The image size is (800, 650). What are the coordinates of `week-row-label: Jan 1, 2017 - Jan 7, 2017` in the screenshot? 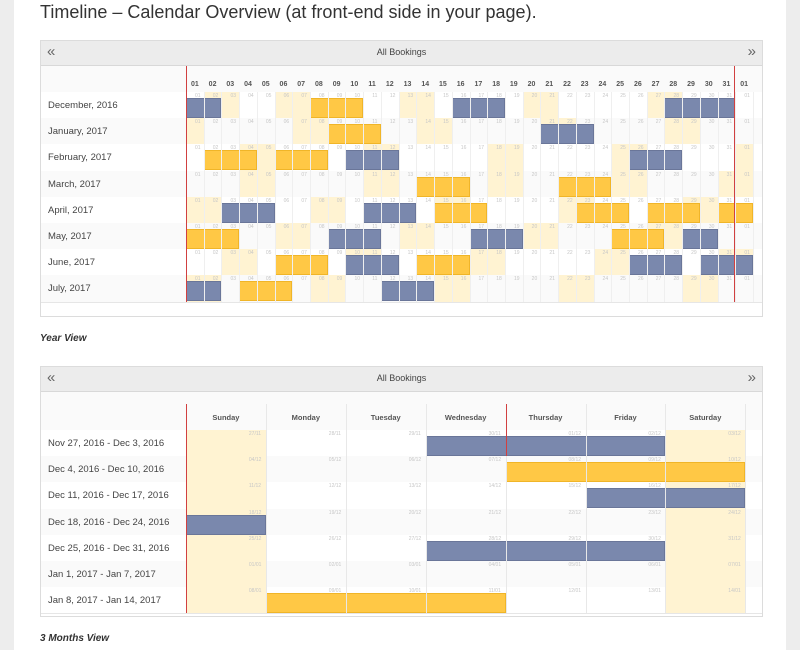 It's located at (102, 574).